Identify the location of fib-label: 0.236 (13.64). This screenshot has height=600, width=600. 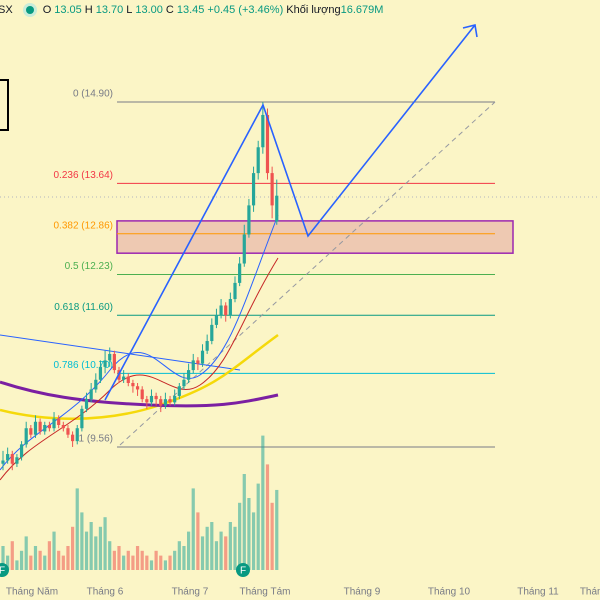
(84, 175).